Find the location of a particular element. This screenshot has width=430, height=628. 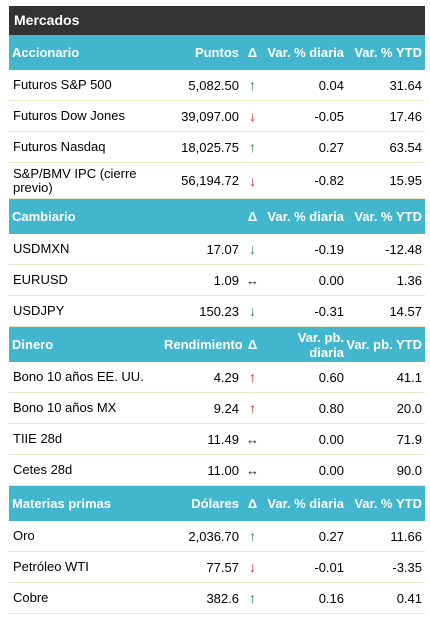

row-name: Bono 10 años MX is located at coordinates (65, 407).